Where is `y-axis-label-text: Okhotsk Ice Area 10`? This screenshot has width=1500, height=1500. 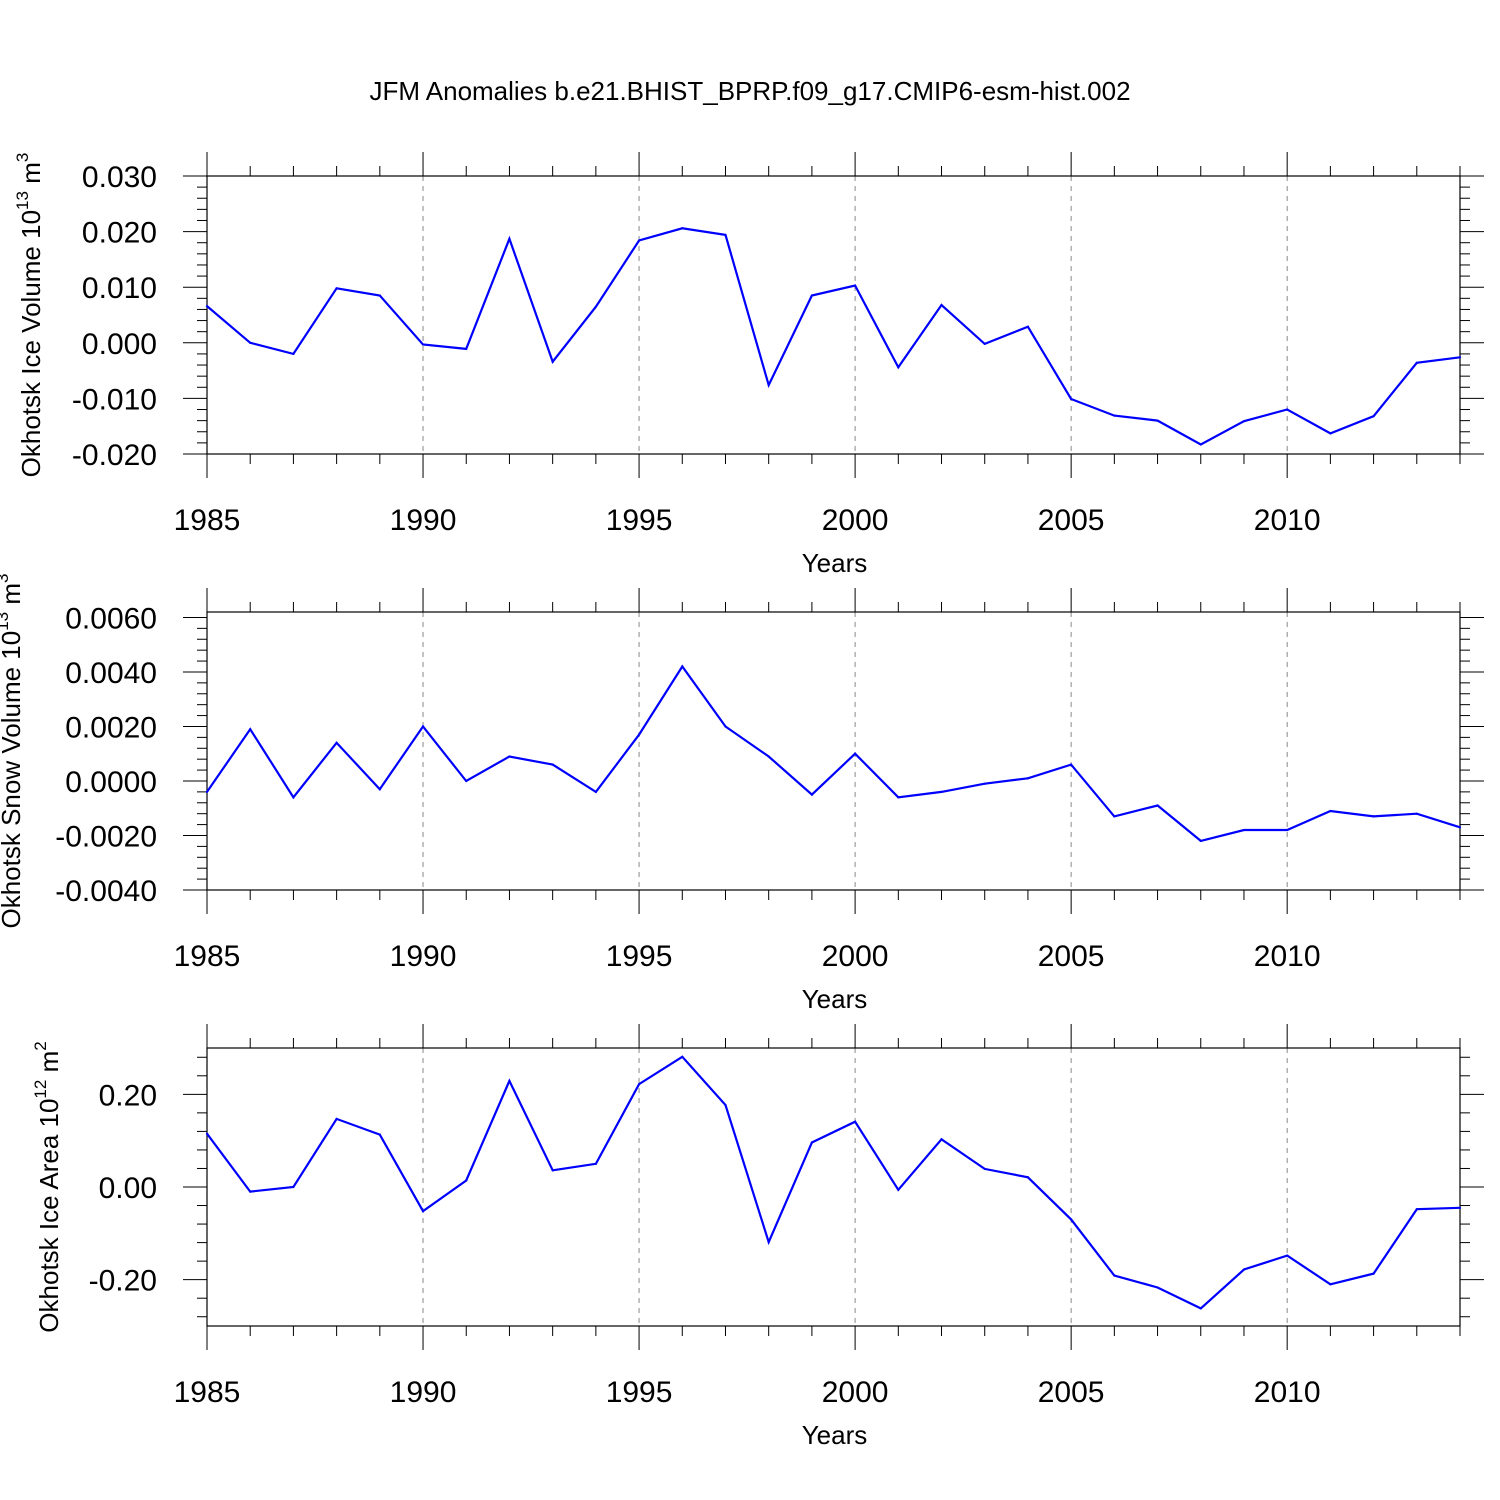
y-axis-label-text: Okhotsk Ice Area 10 is located at coordinates (49, 1216).